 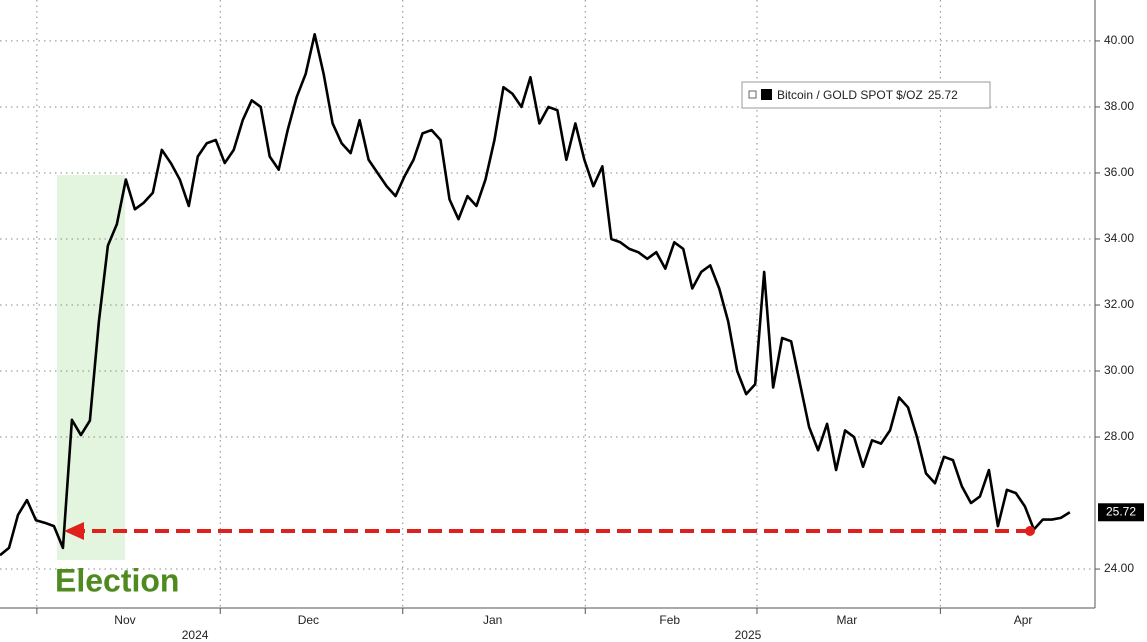 What do you see at coordinates (492, 620) in the screenshot?
I see `x-tick-label: Jan` at bounding box center [492, 620].